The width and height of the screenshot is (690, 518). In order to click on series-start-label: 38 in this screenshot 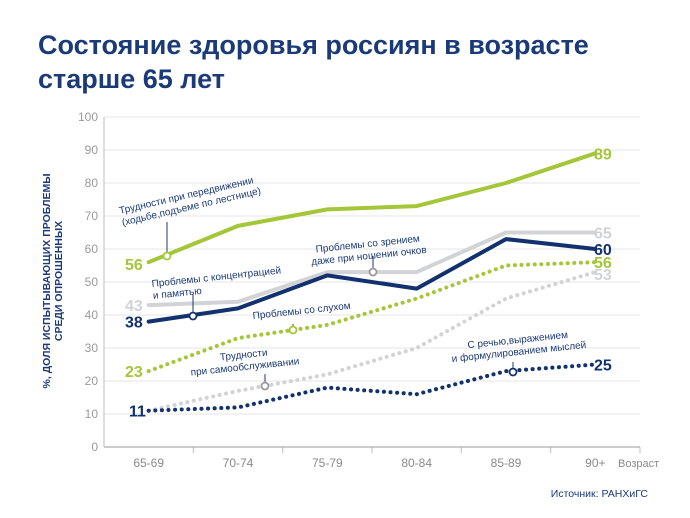, I will do `click(134, 323)`.